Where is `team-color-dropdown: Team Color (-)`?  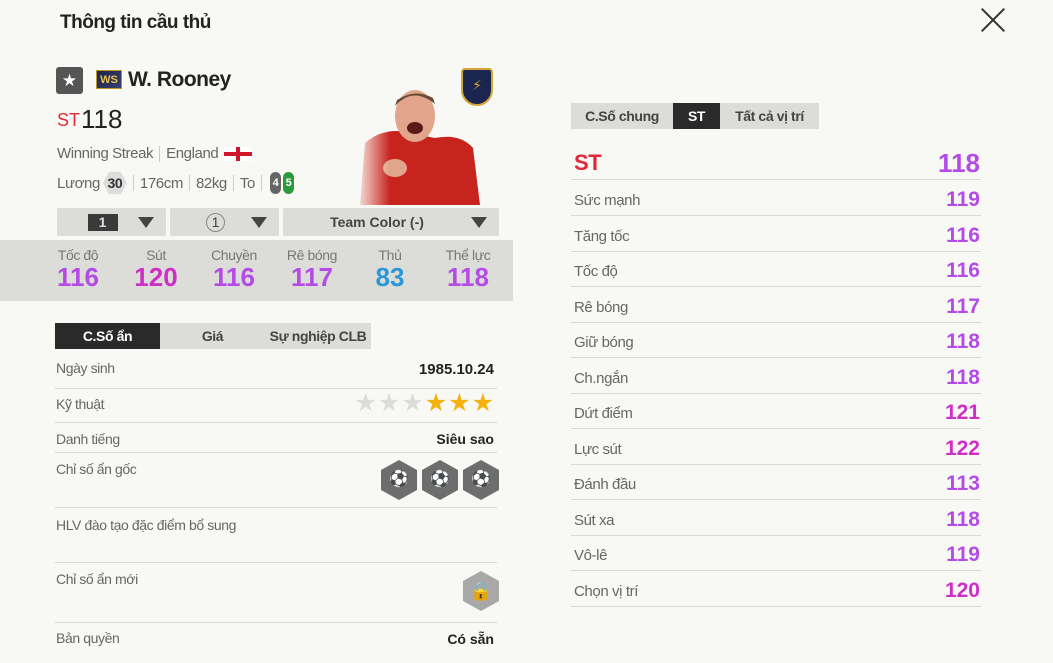 team-color-dropdown: Team Color (-) is located at coordinates (391, 222).